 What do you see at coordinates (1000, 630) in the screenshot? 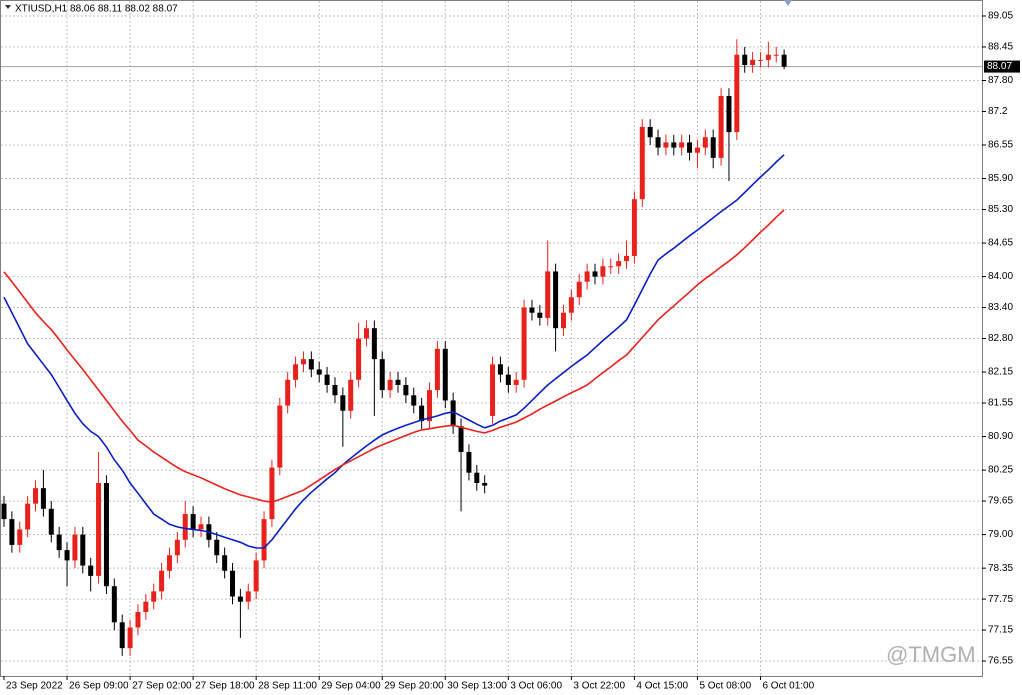
I see `y-tick-label: 77.15` at bounding box center [1000, 630].